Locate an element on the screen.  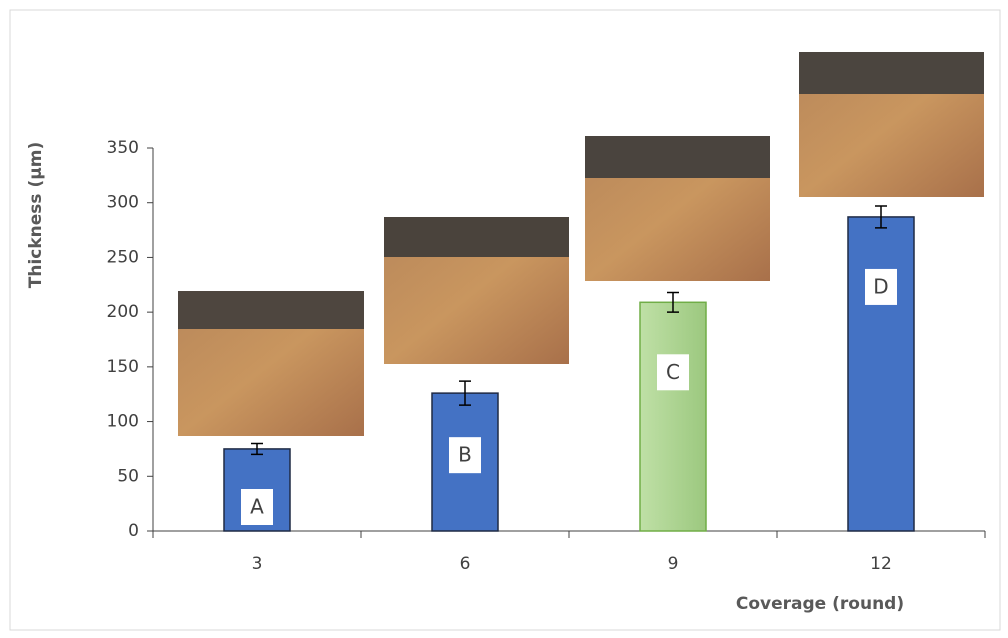
bar-label: A is located at coordinates (257, 507).